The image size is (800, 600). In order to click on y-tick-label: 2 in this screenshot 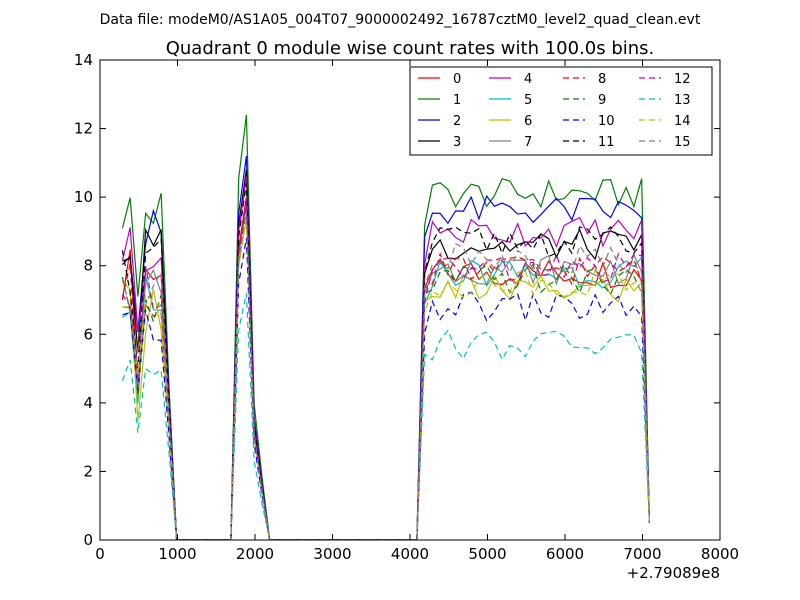, I will do `click(88, 471)`.